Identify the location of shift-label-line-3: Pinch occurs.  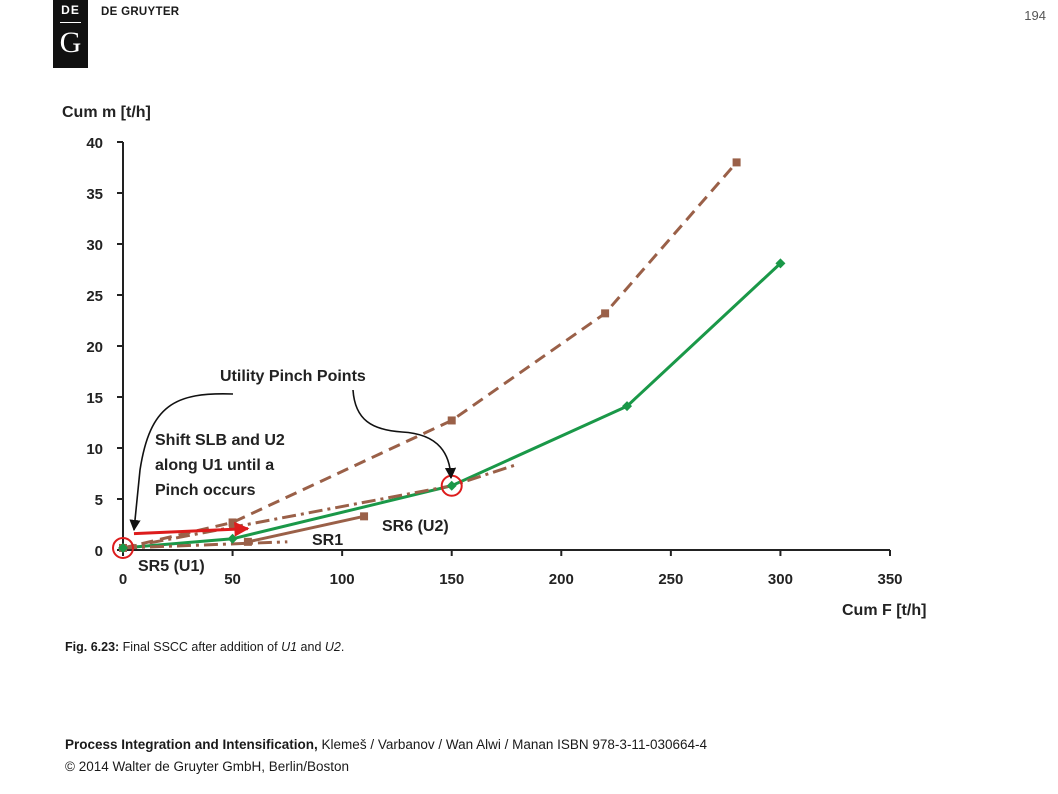
(205, 490).